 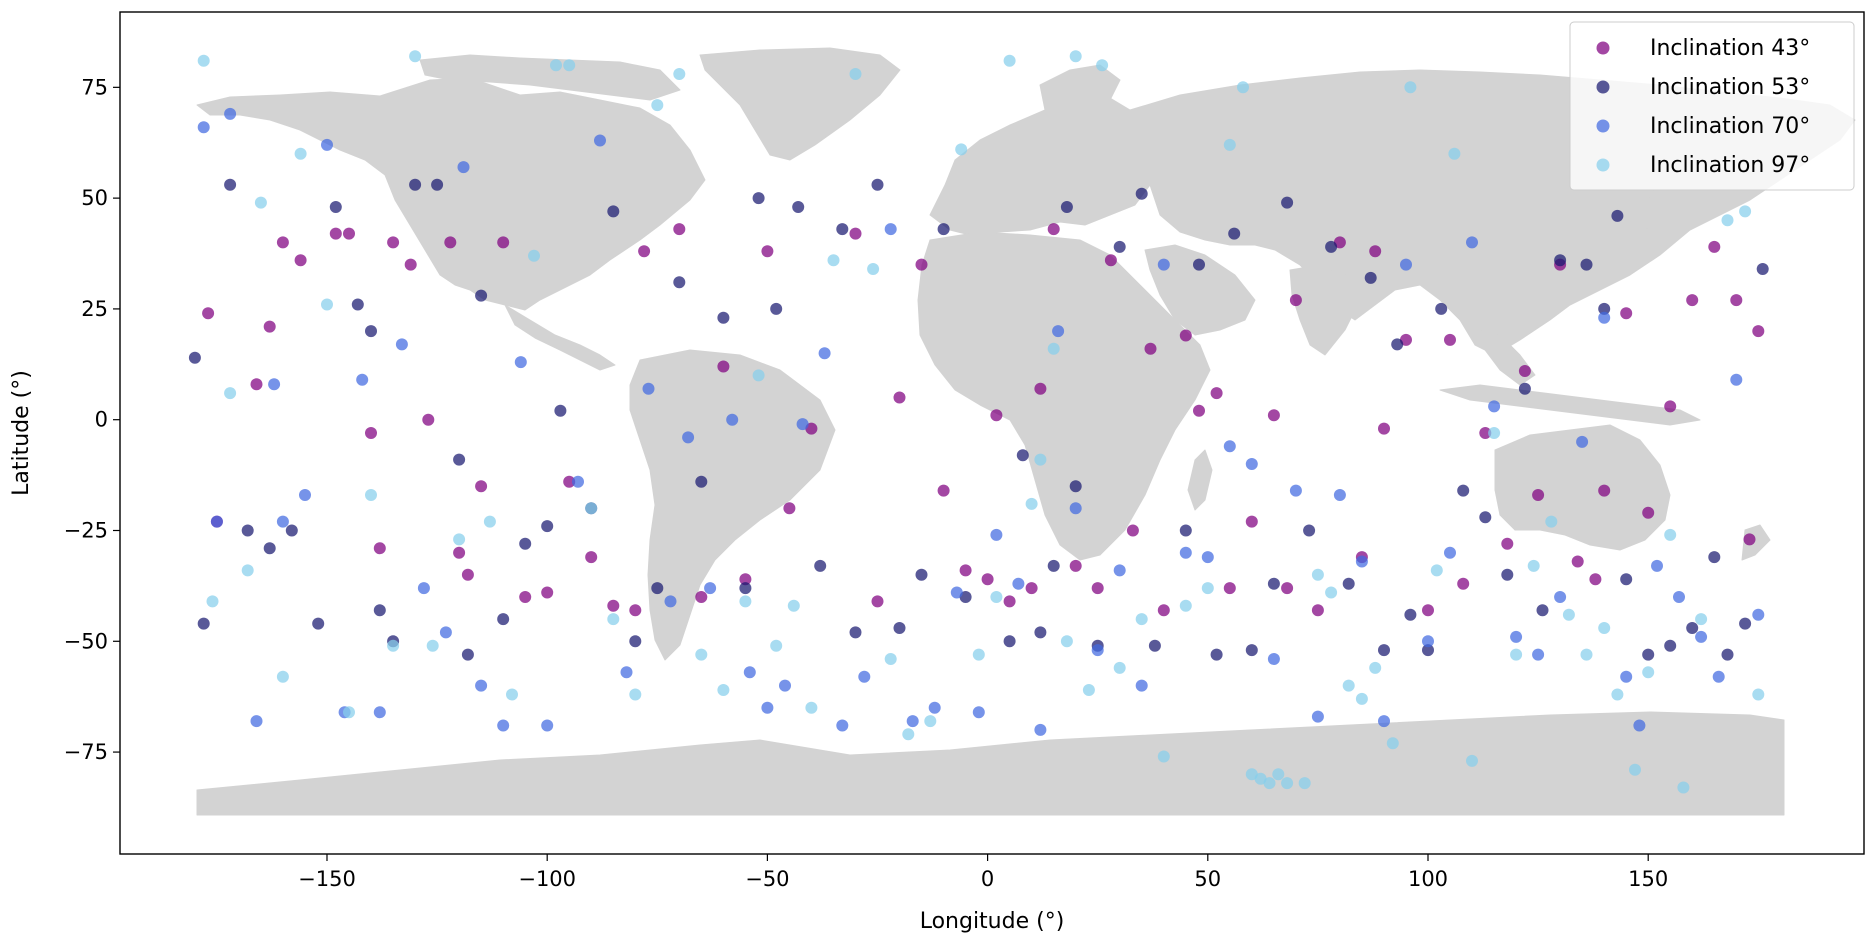 I want to click on land-madagascar, so click(x=1200, y=480).